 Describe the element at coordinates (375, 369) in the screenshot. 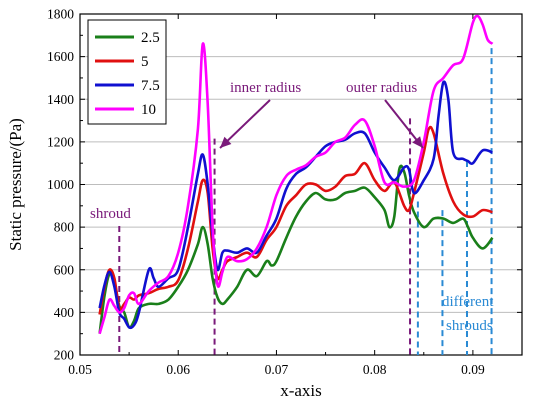

I see `x-tick-label: 0.08` at that location.